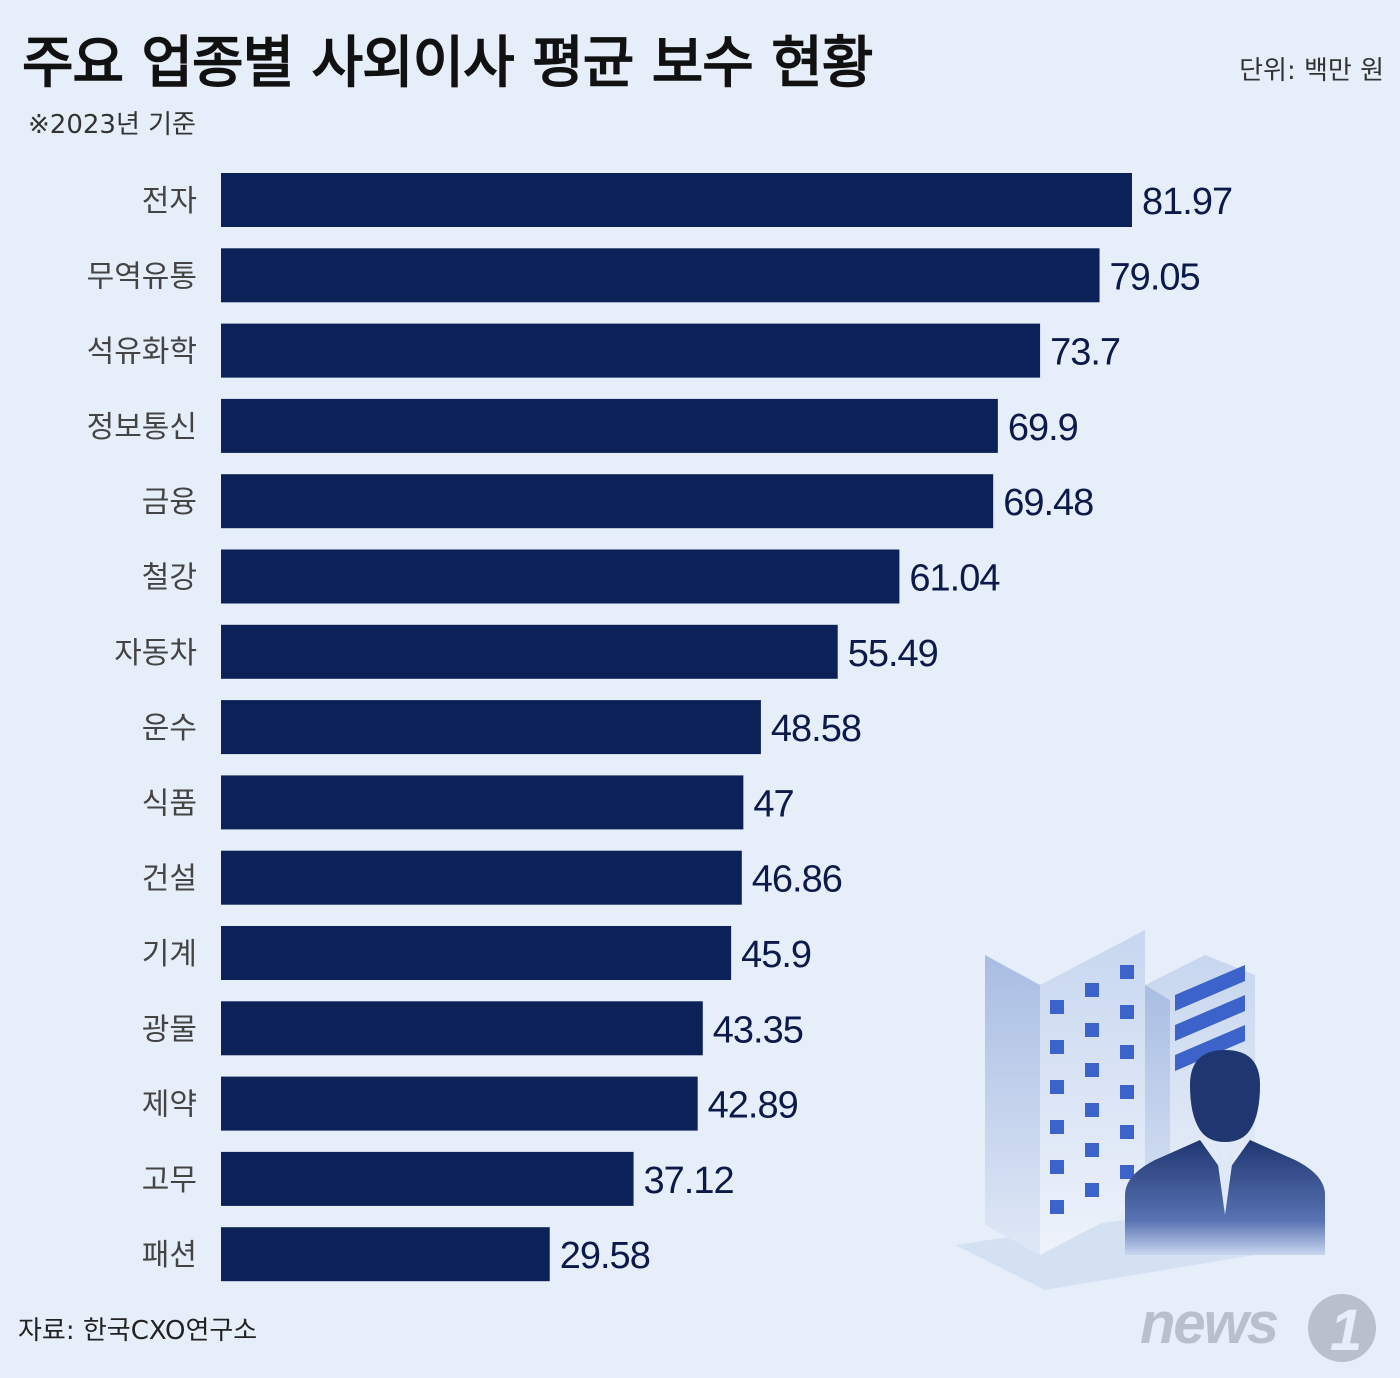  What do you see at coordinates (169, 954) in the screenshot?
I see `category-label: 기계` at bounding box center [169, 954].